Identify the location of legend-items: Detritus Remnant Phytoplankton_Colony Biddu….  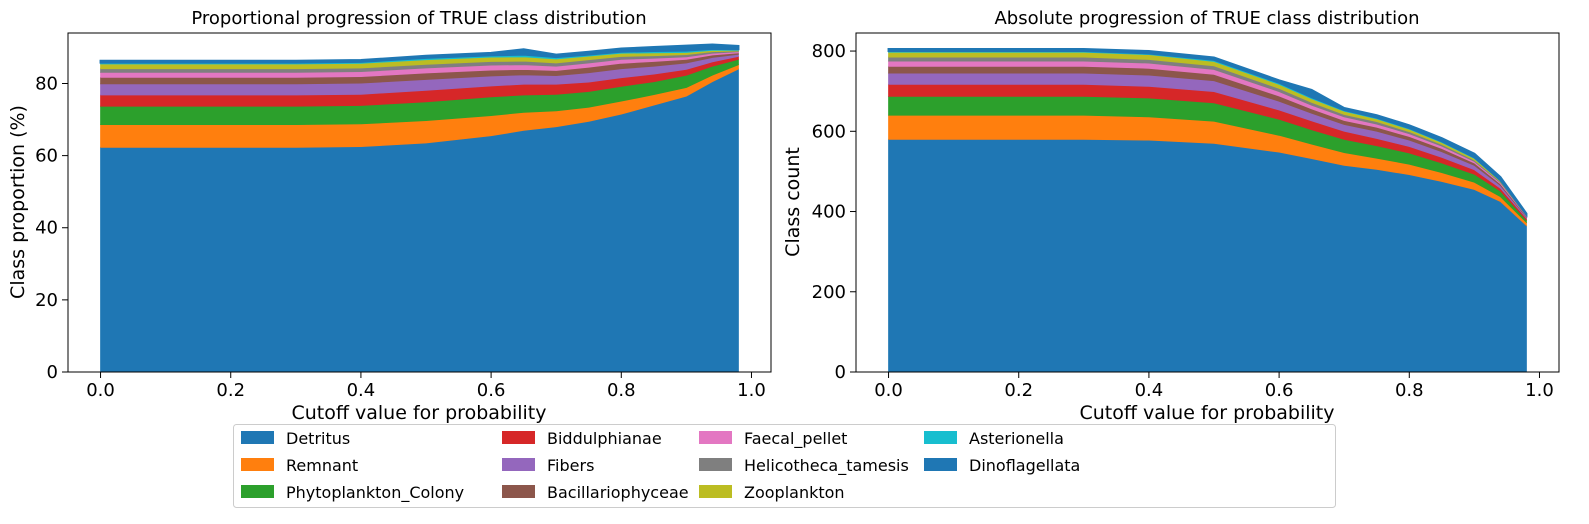
(660, 466).